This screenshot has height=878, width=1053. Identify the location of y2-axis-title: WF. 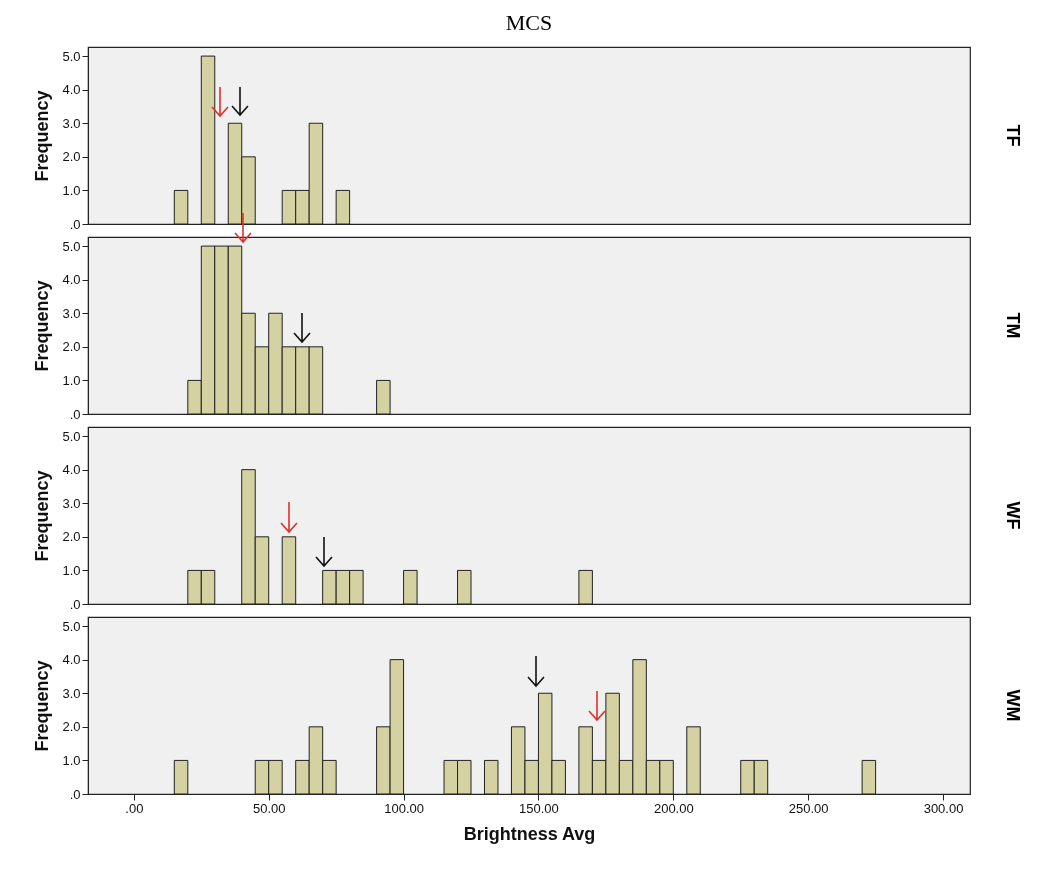
(1013, 515).